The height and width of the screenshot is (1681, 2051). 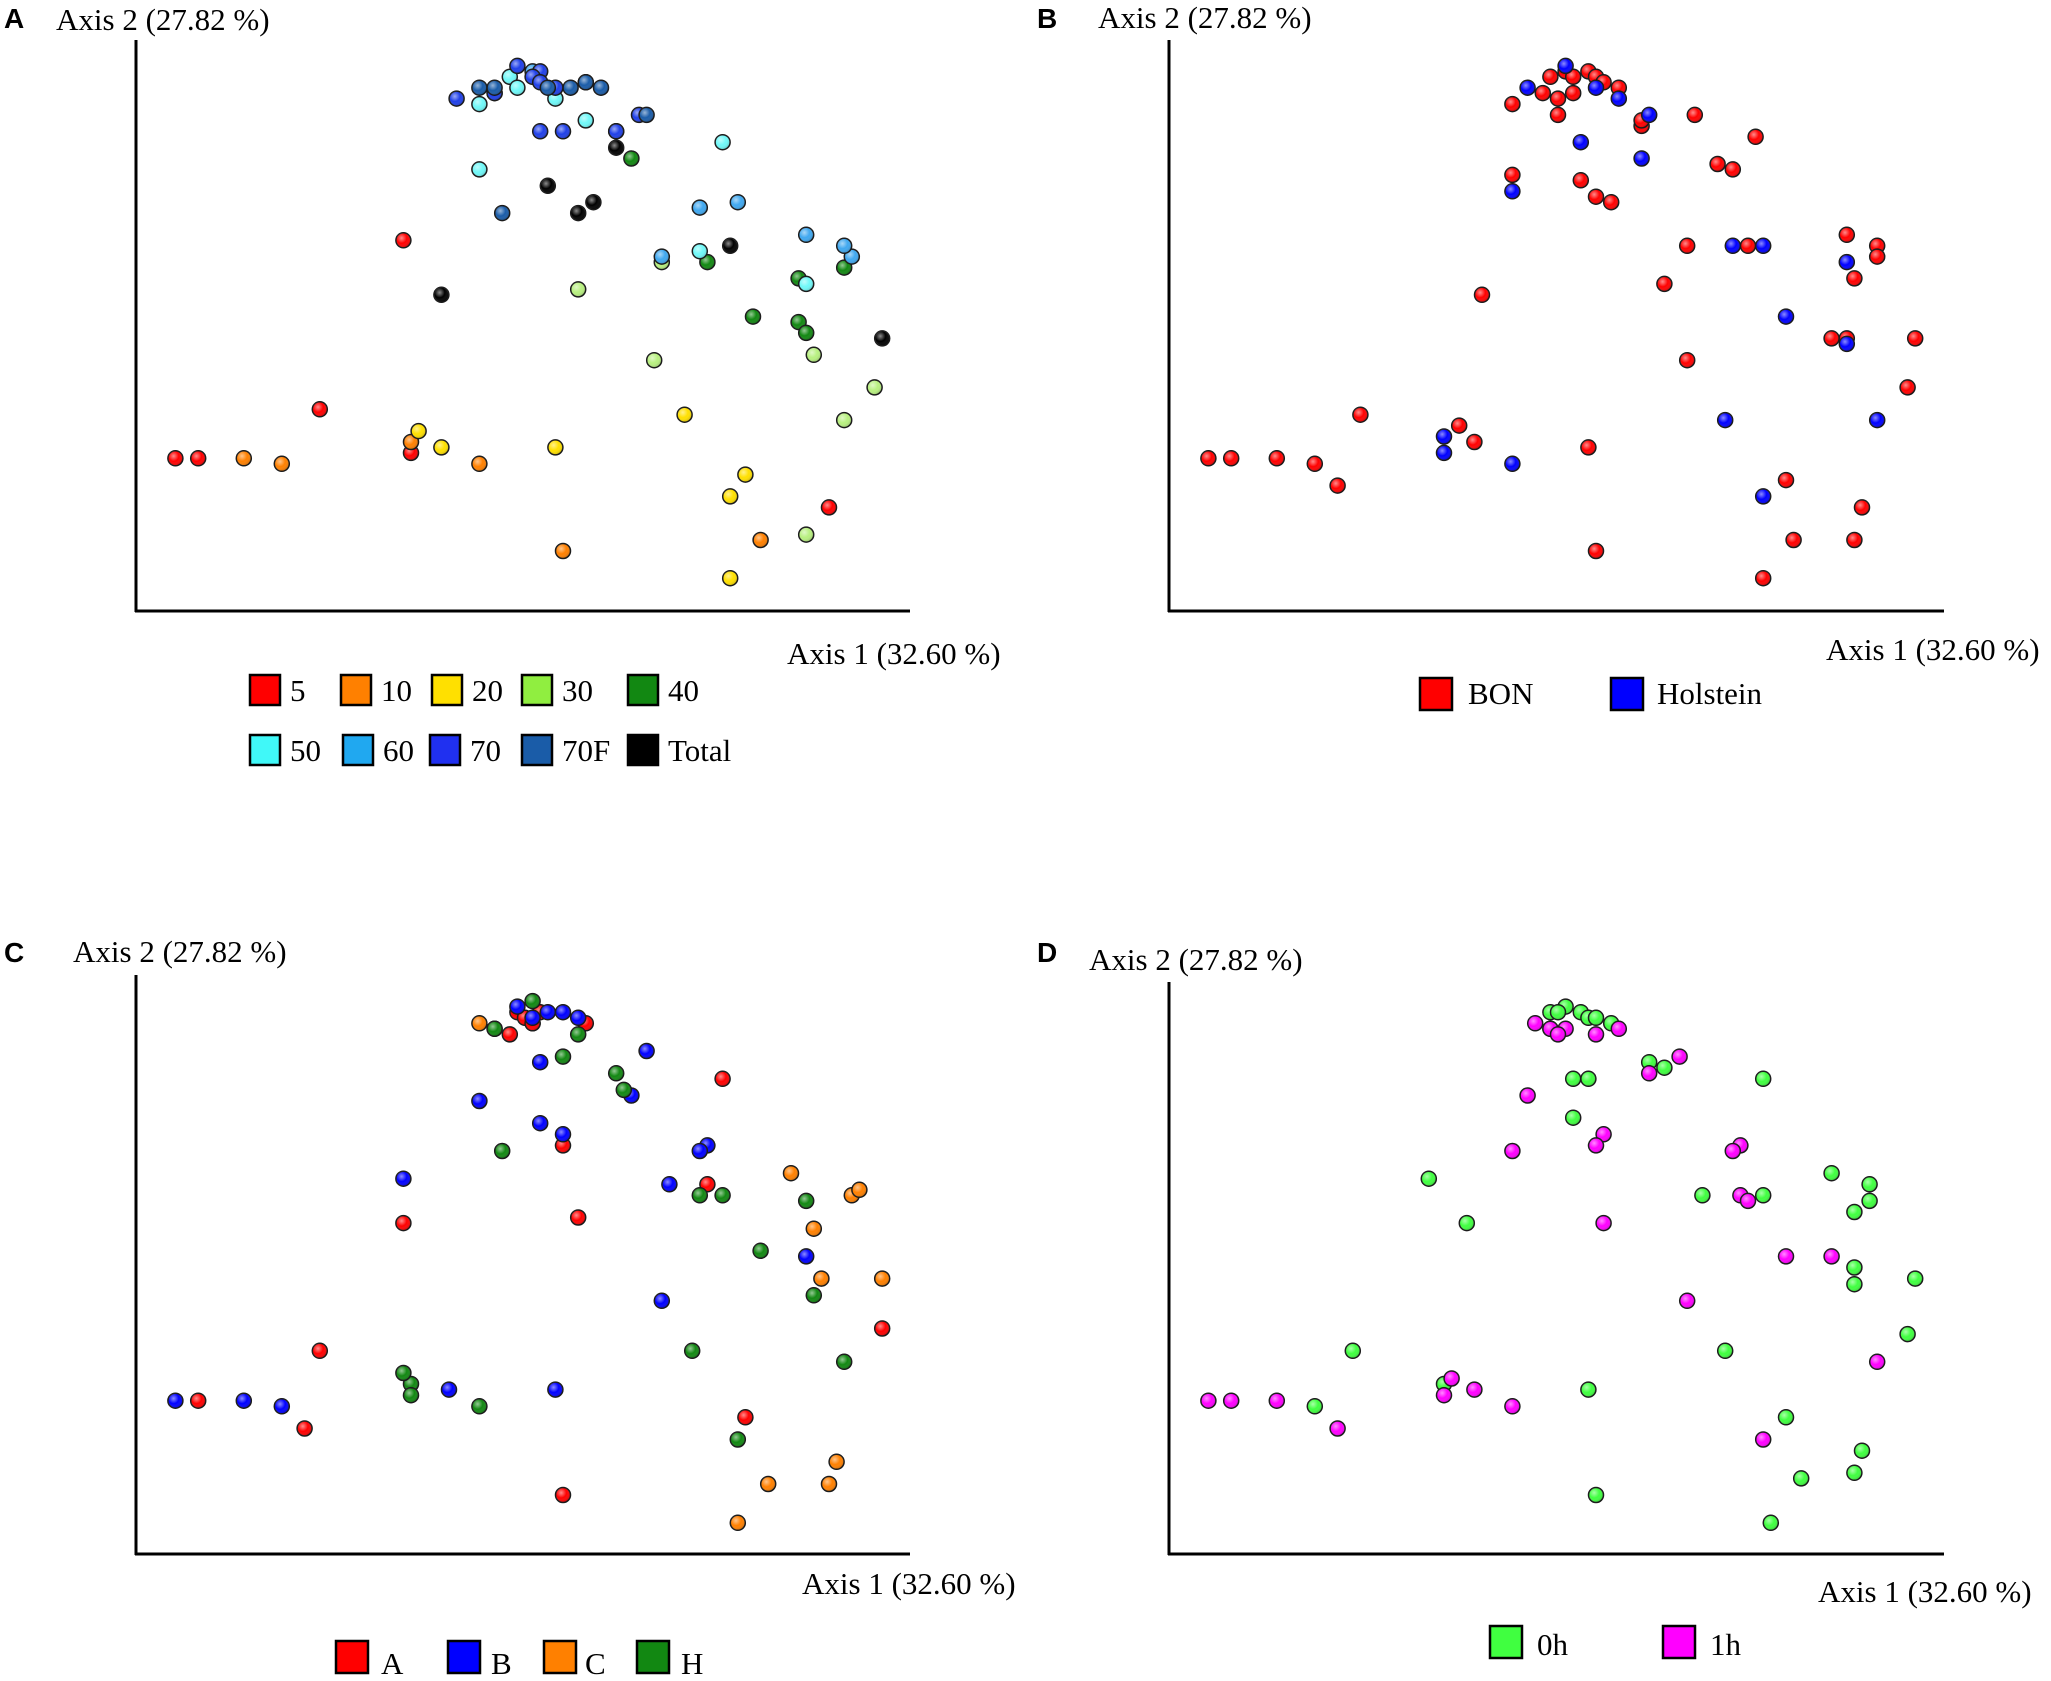 What do you see at coordinates (1475, 694) in the screenshot?
I see `legend-item-bon: BON` at bounding box center [1475, 694].